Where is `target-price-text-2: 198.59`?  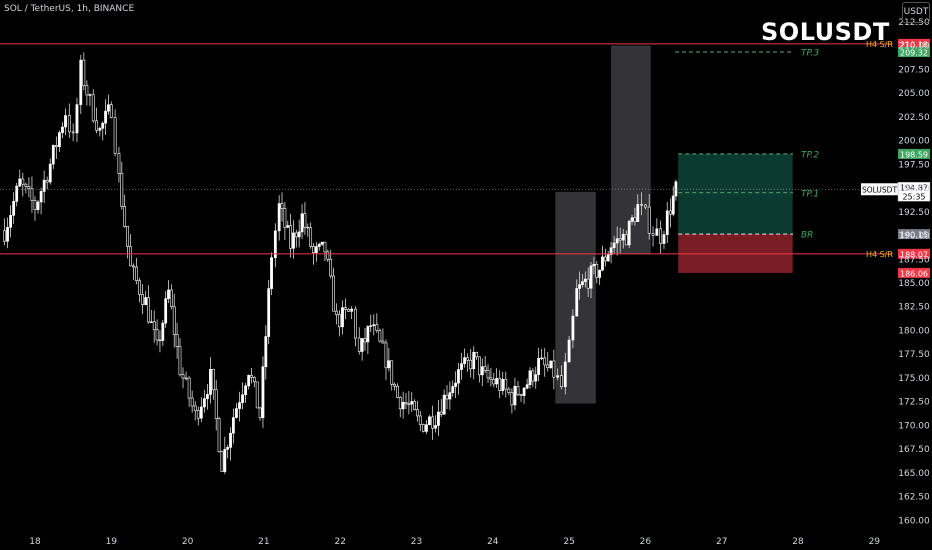 target-price-text-2: 198.59 is located at coordinates (914, 154).